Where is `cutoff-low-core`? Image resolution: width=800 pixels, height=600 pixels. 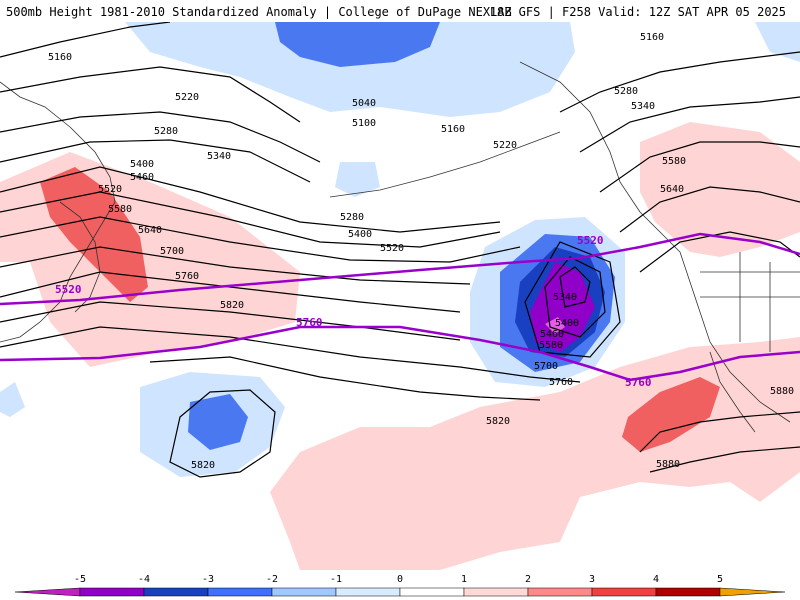 cutoff-low-core is located at coordinates (562, 307).